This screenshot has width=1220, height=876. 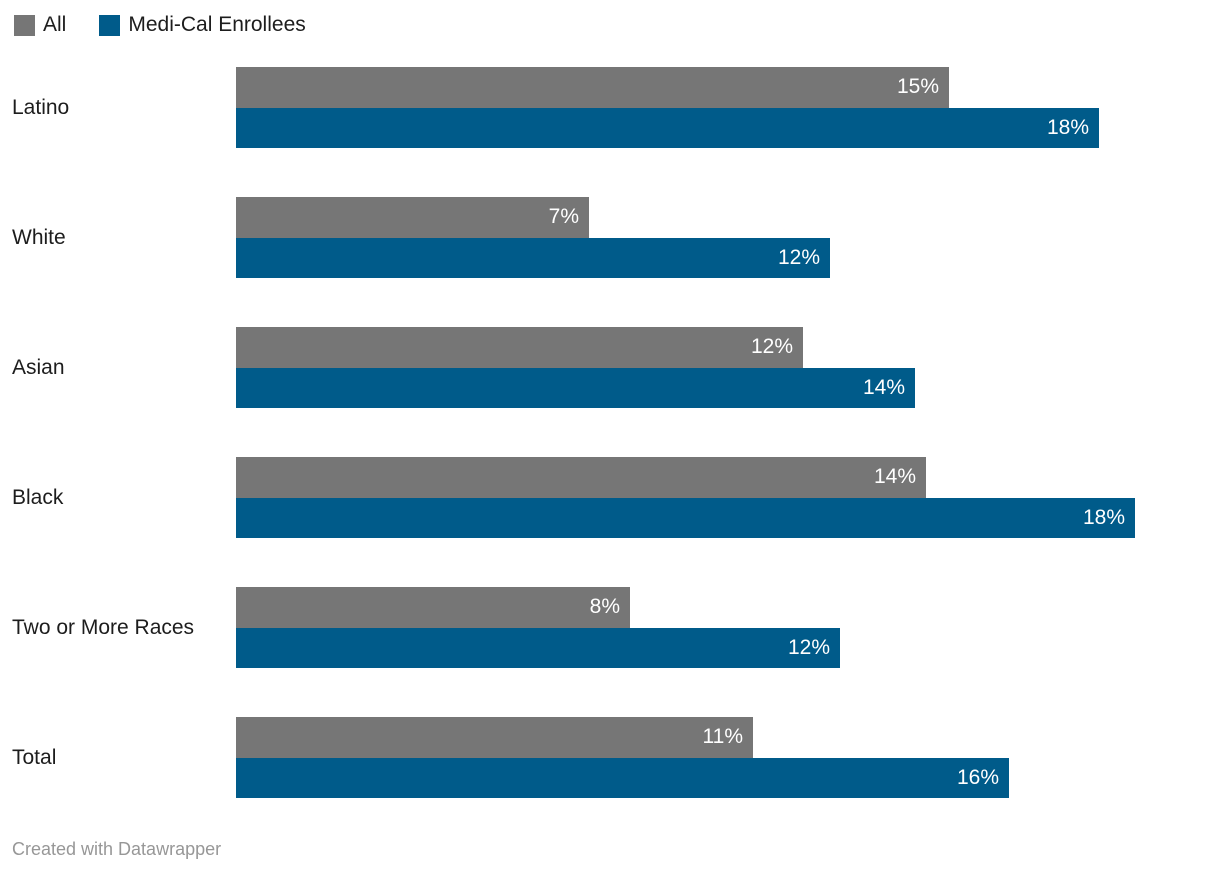 I want to click on bar-all-latino: 15%, so click(x=592, y=87).